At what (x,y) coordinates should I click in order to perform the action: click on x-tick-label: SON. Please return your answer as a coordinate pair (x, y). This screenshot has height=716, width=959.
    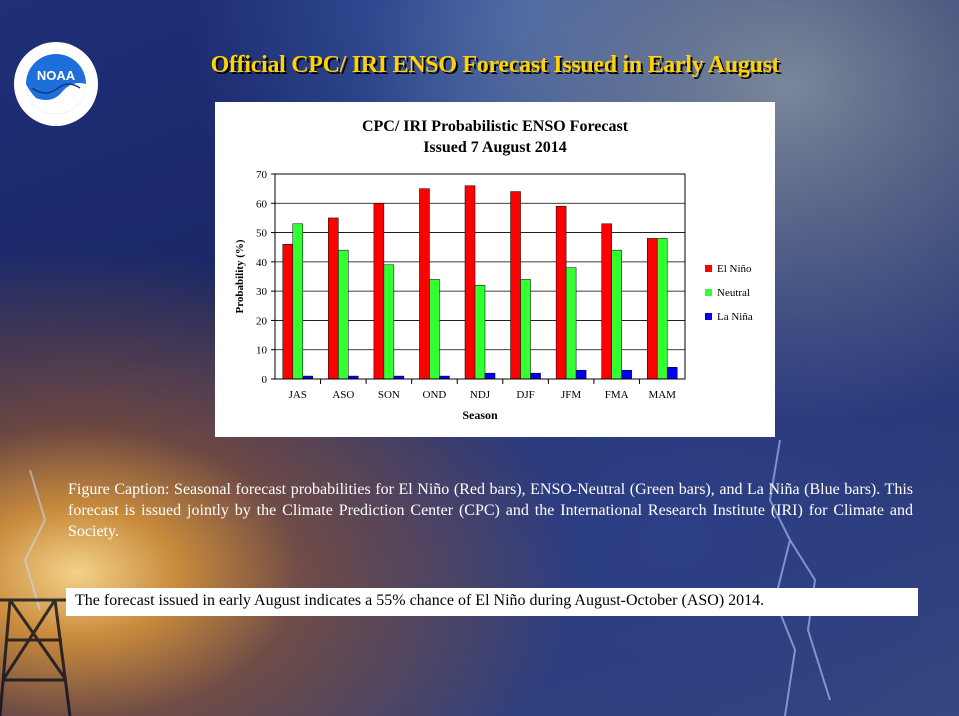
    Looking at the image, I should click on (389, 395).